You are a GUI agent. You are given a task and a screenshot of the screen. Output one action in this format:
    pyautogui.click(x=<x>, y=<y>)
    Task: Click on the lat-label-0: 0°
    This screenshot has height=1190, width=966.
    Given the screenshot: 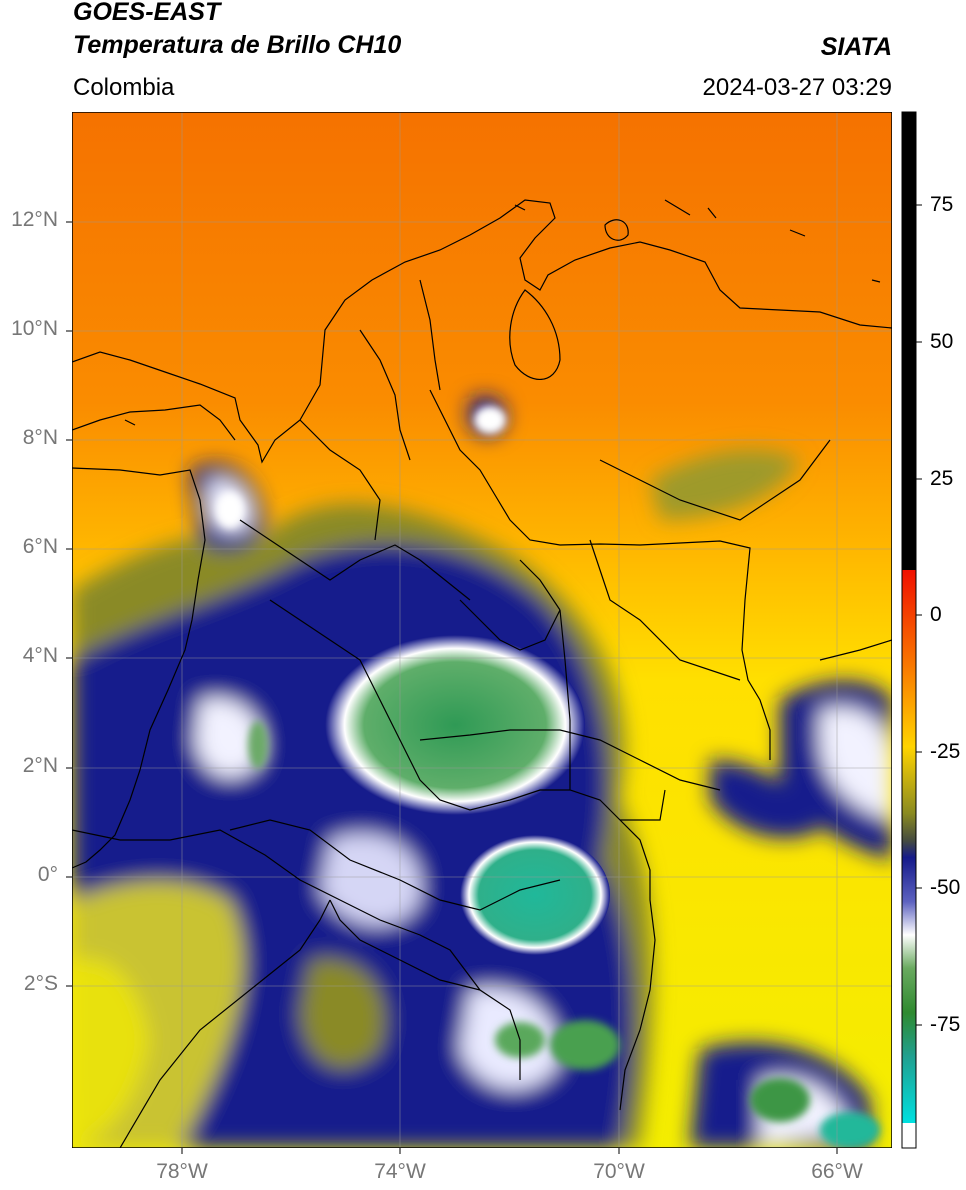 What is the action you would take?
    pyautogui.click(x=47, y=874)
    